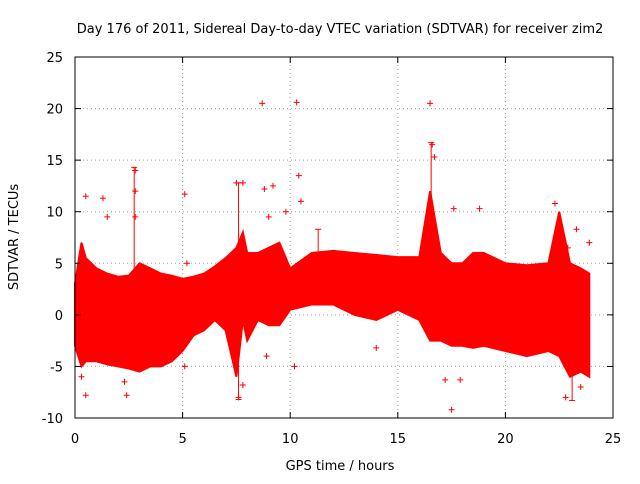 The width and height of the screenshot is (640, 484). What do you see at coordinates (59, 316) in the screenshot?
I see `y-tick-label: 0` at bounding box center [59, 316].